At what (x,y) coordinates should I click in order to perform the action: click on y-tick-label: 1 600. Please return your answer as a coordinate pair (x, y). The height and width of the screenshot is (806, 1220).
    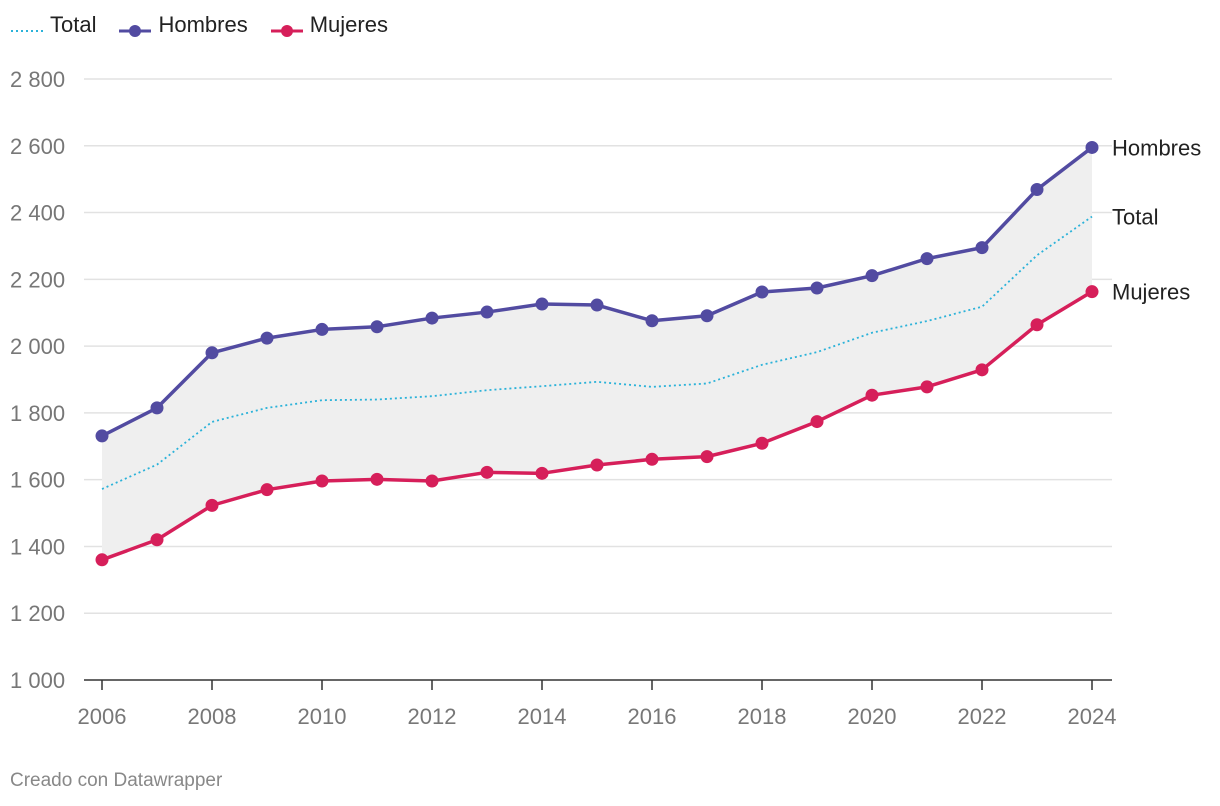
    Looking at the image, I should click on (37, 480).